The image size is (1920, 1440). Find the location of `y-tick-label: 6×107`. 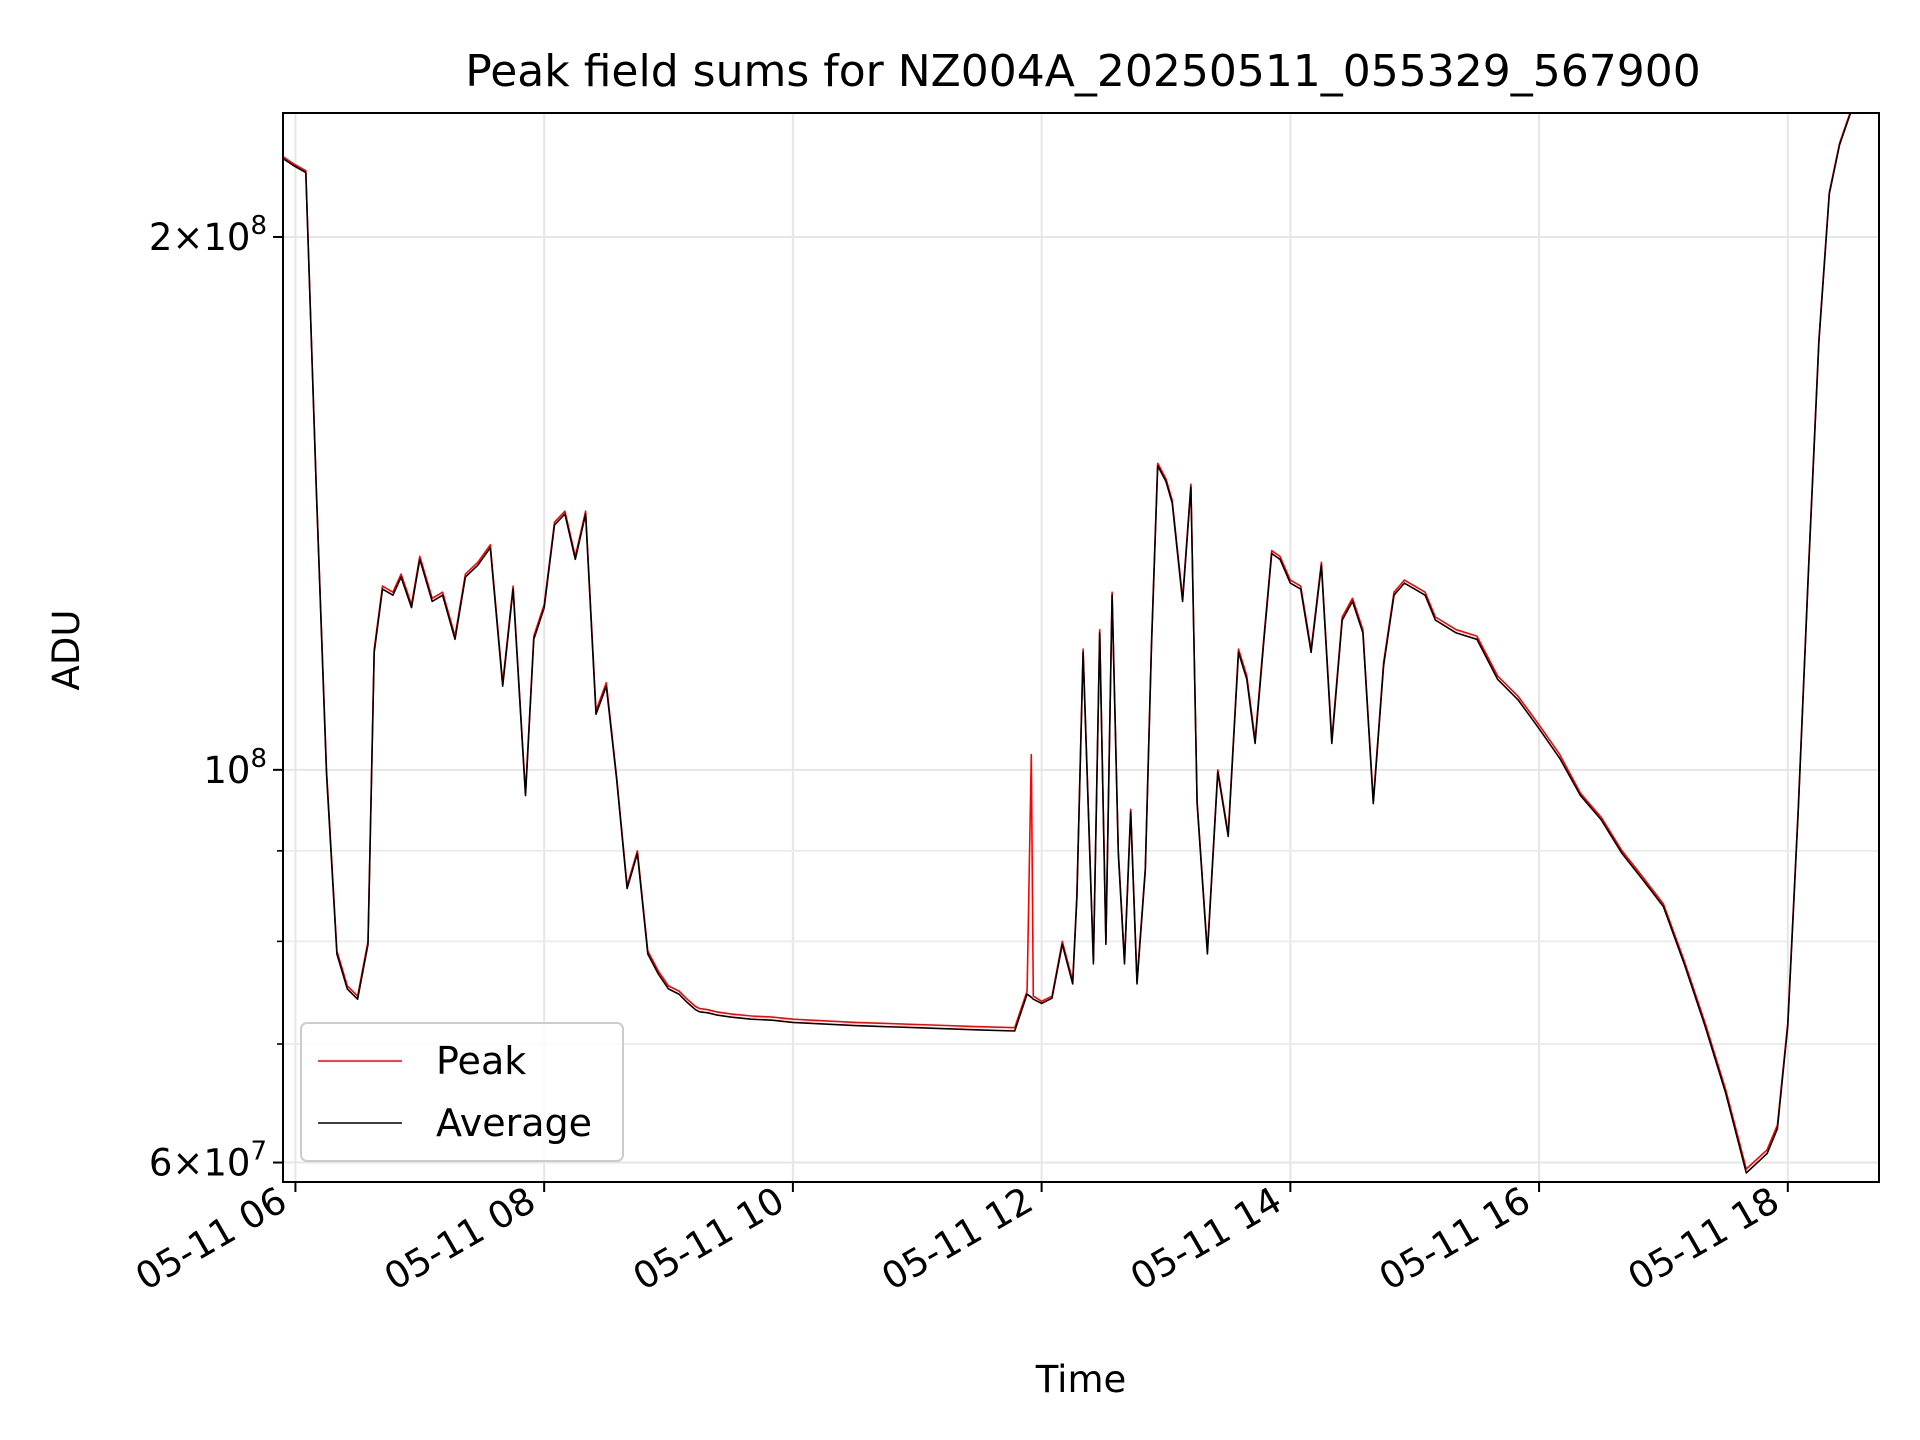

y-tick-label: 6×107 is located at coordinates (208, 1161).